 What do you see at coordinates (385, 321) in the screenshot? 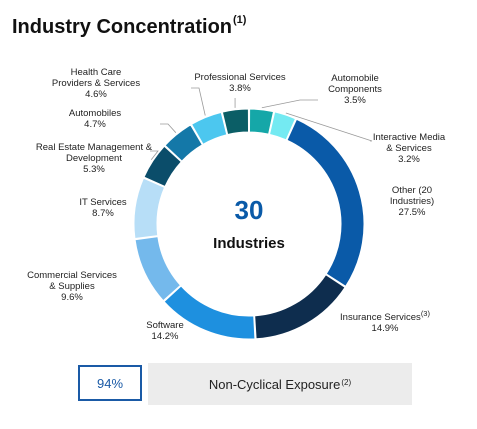
I see `slice-label-insurance-services: Insurance Services(3) 14.9%` at bounding box center [385, 321].